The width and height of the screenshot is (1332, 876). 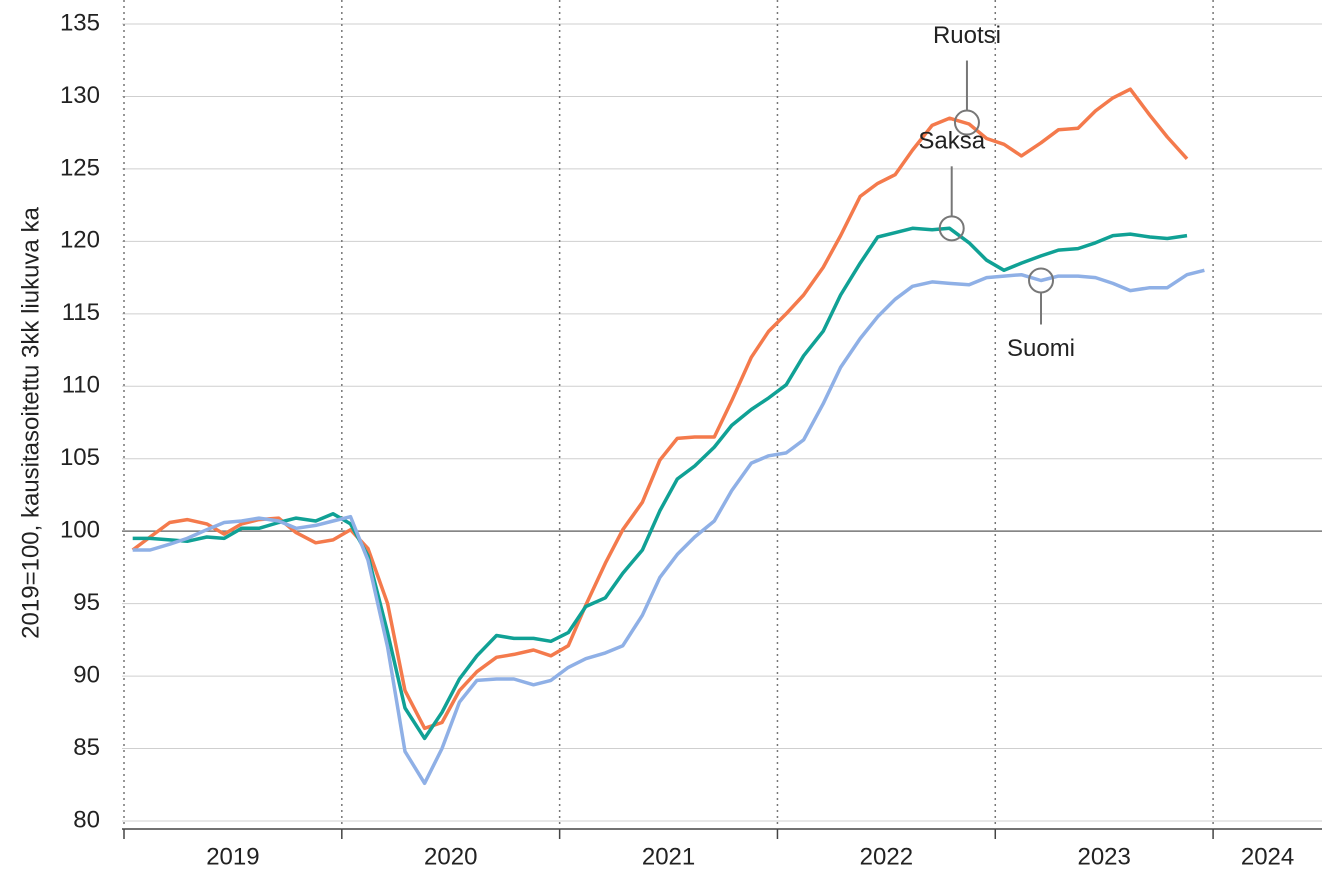 I want to click on annotation-label: Saksa, so click(x=951, y=141).